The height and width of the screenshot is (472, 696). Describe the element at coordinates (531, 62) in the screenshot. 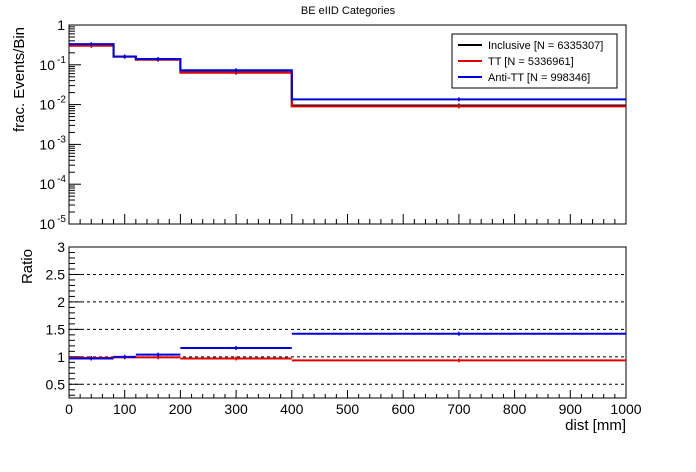

I see `legend-entry-1: TT [N = 5336961]` at that location.